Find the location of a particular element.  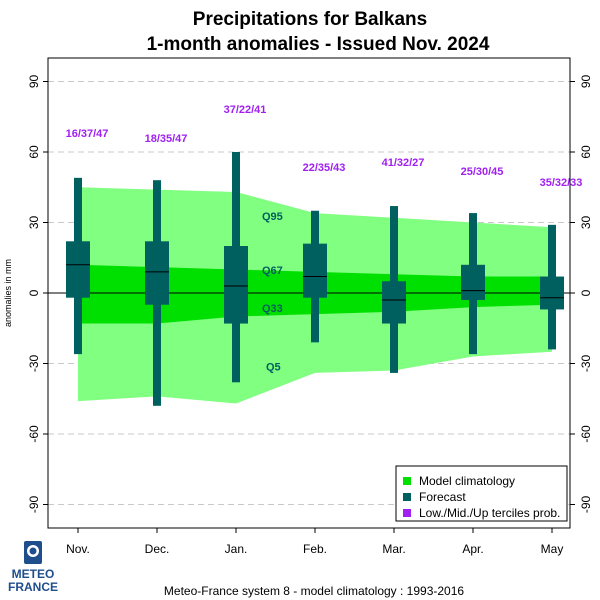

legend-swatch-climatology is located at coordinates (407, 481).